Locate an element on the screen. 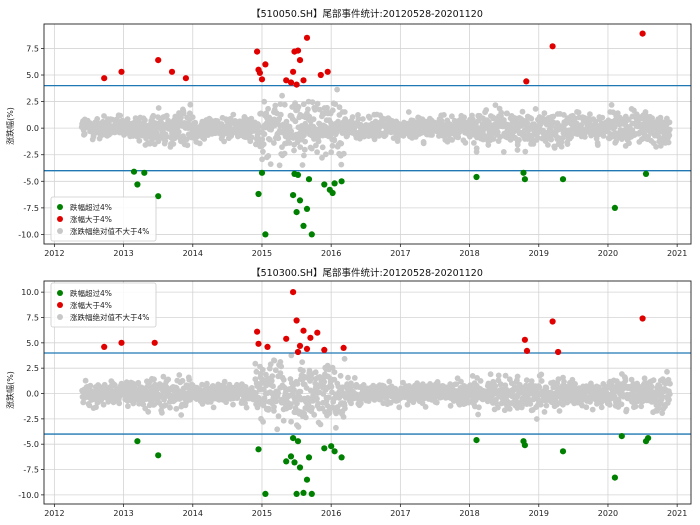 The height and width of the screenshot is (525, 700). chart-title: 【510300.SH】尾部事件统计:20120528-20201120 is located at coordinates (367, 273).